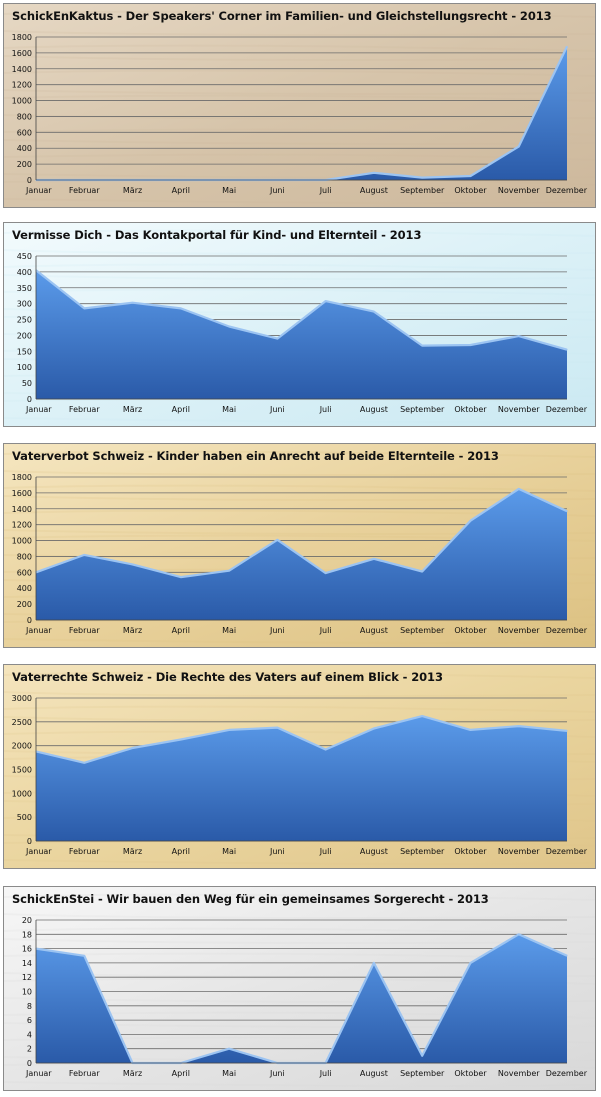 This screenshot has height=1097, width=601. What do you see at coordinates (24, 256) in the screenshot?
I see `chart-1-y-tick-label: 450` at bounding box center [24, 256].